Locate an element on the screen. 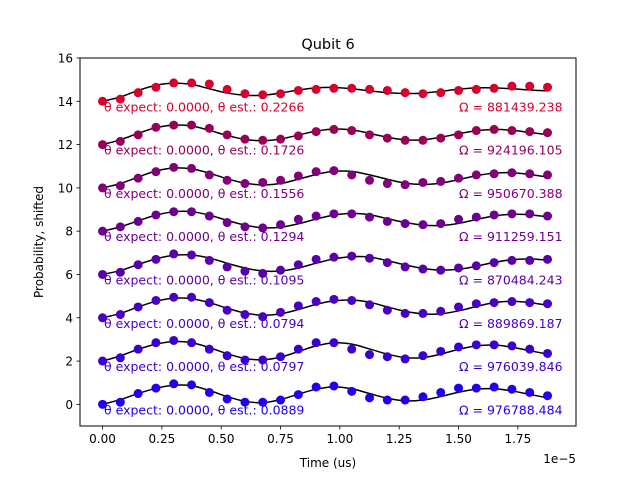 The image size is (640, 480). theta-annotation: θ expect: 0.0000, θ est.: 0.1726 is located at coordinates (204, 150).